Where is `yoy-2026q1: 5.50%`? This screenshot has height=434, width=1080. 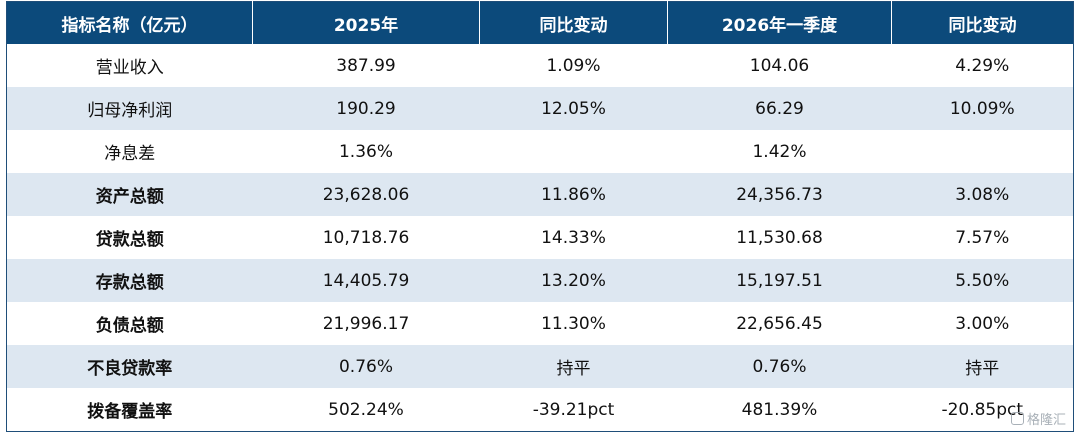 yoy-2026q1: 5.50% is located at coordinates (982, 280).